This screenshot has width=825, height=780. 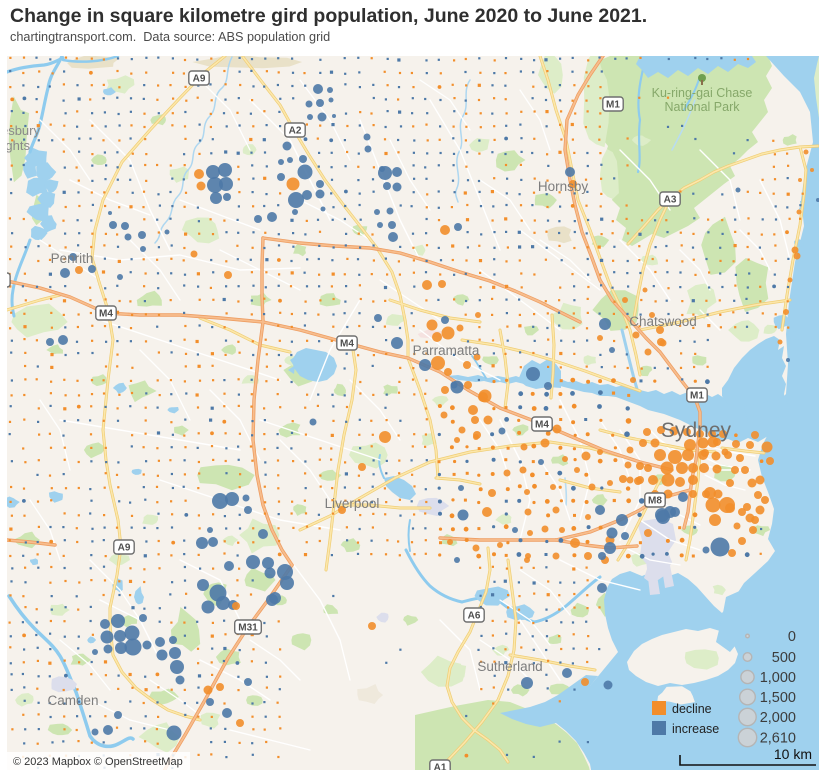 What do you see at coordinates (655, 501) in the screenshot?
I see `svg-text: M8` at bounding box center [655, 501].